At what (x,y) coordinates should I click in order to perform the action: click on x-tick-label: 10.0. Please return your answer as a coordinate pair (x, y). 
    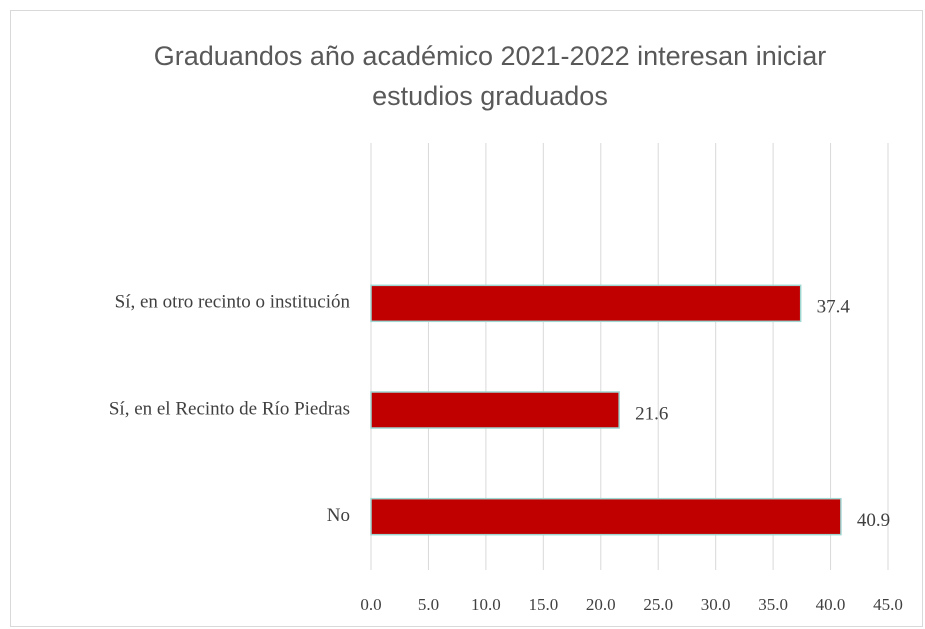
    Looking at the image, I should click on (486, 604).